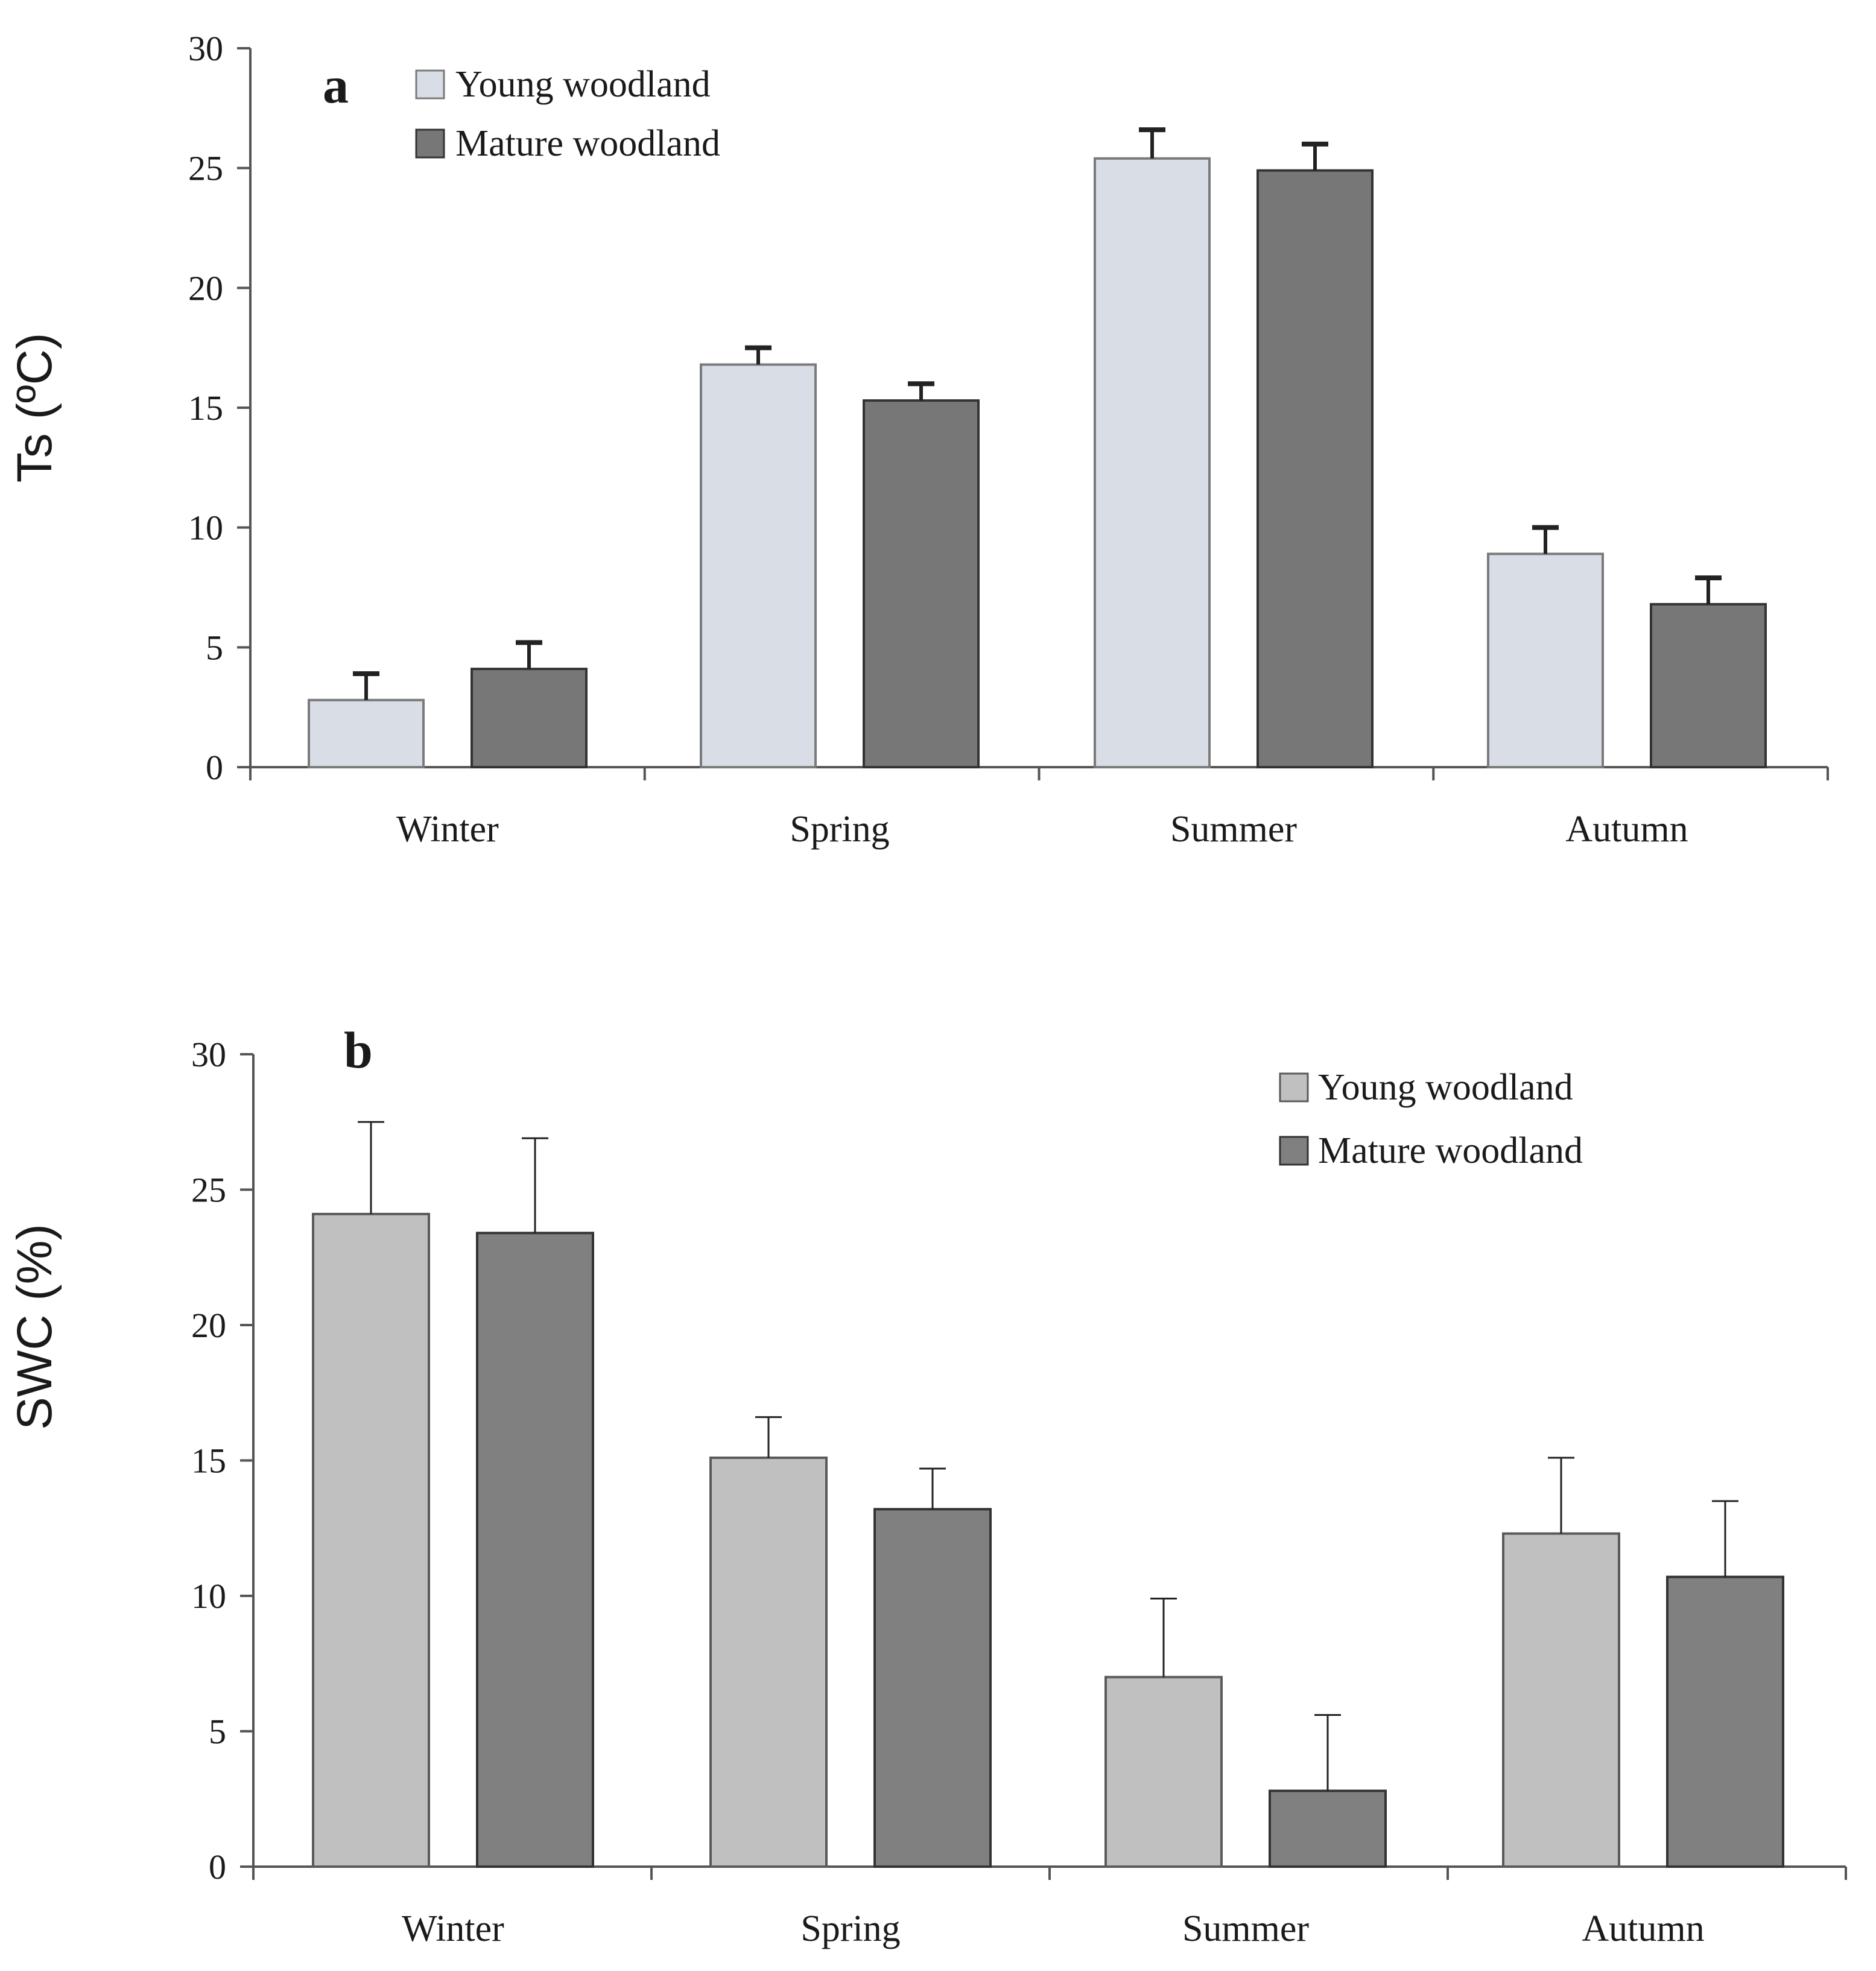  Describe the element at coordinates (34, 1327) in the screenshot. I see `y-axis-title: SWC (%)` at that location.